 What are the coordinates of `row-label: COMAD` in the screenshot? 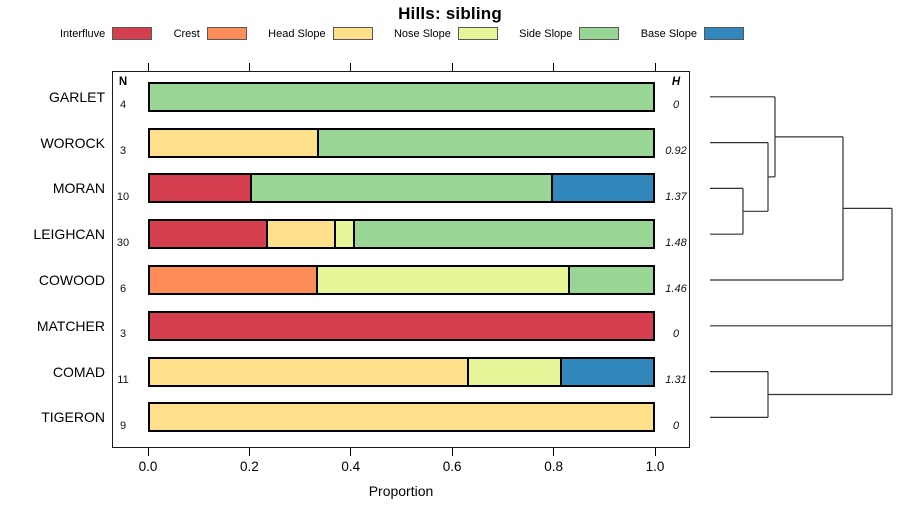 It's located at (78, 371).